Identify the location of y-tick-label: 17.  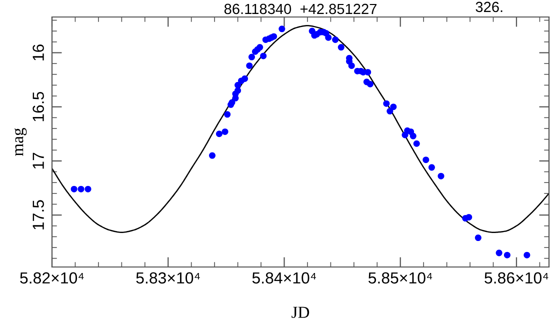
(38, 160).